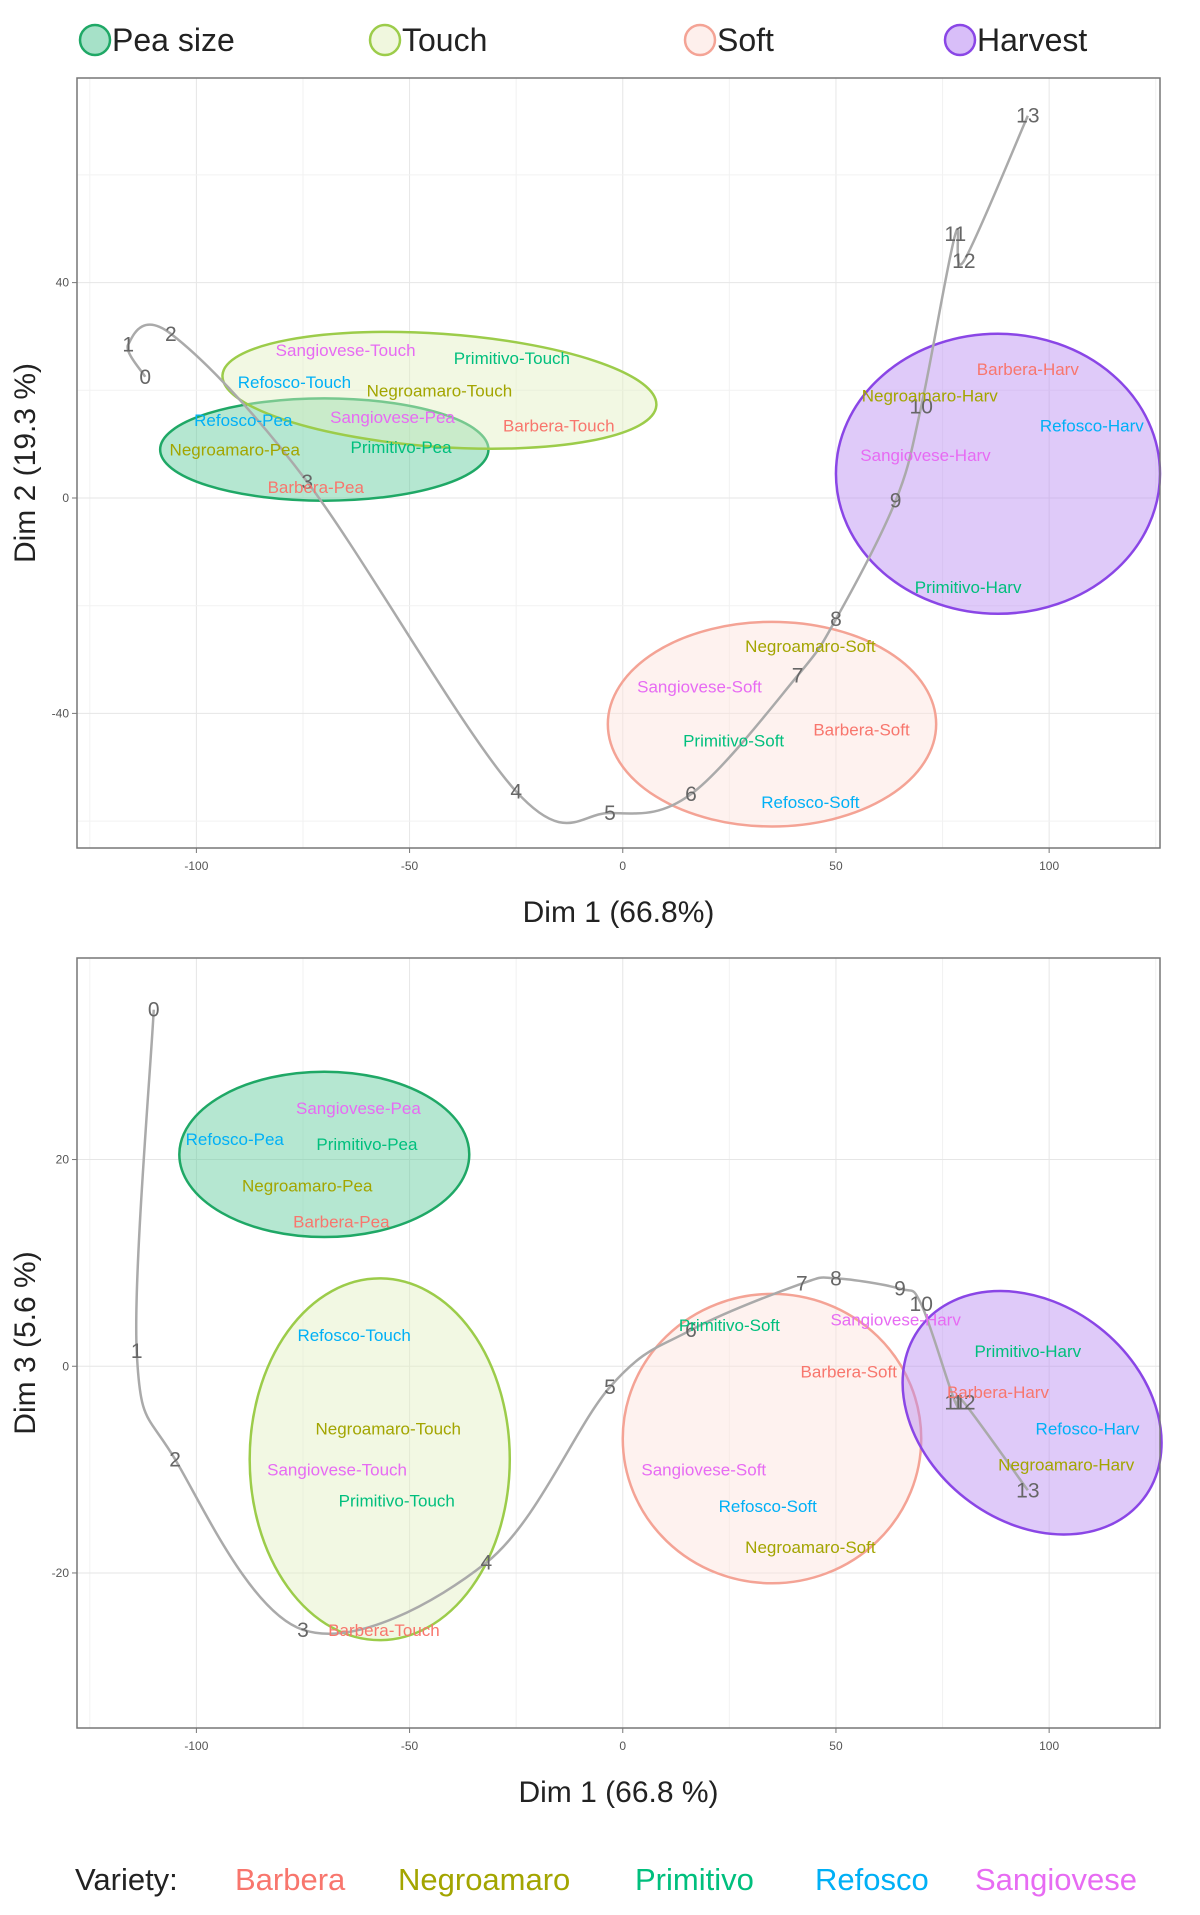 The height and width of the screenshot is (1915, 1200). What do you see at coordinates (1056, 1879) in the screenshot?
I see `variety-legend-item: Sangiovese` at bounding box center [1056, 1879].